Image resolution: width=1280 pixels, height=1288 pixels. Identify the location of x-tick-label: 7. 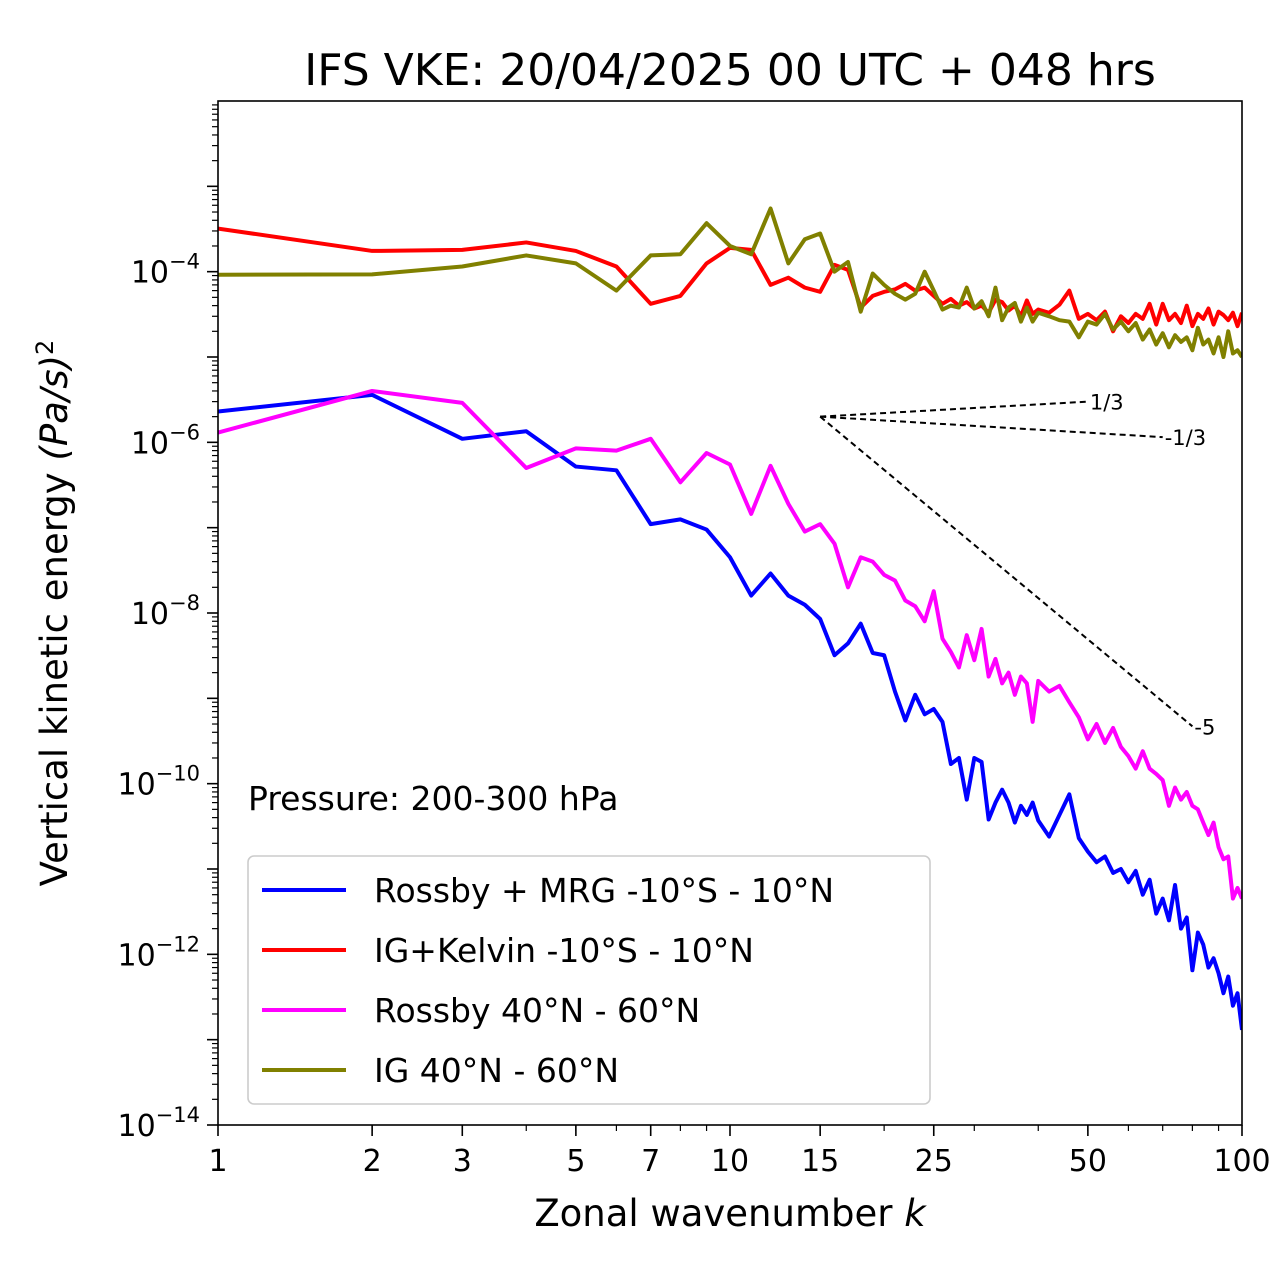
(650, 1161).